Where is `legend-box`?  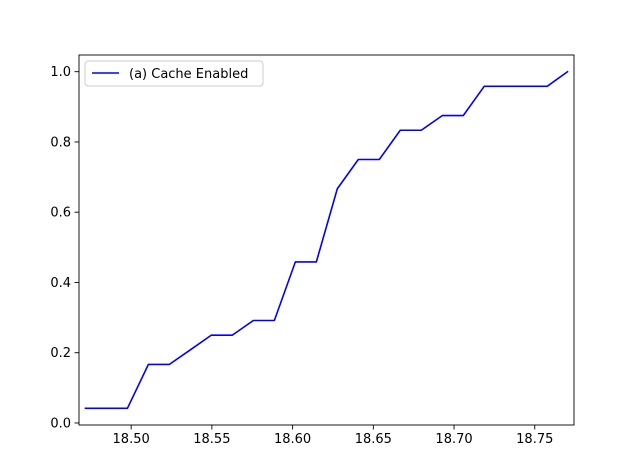 legend-box is located at coordinates (174, 73).